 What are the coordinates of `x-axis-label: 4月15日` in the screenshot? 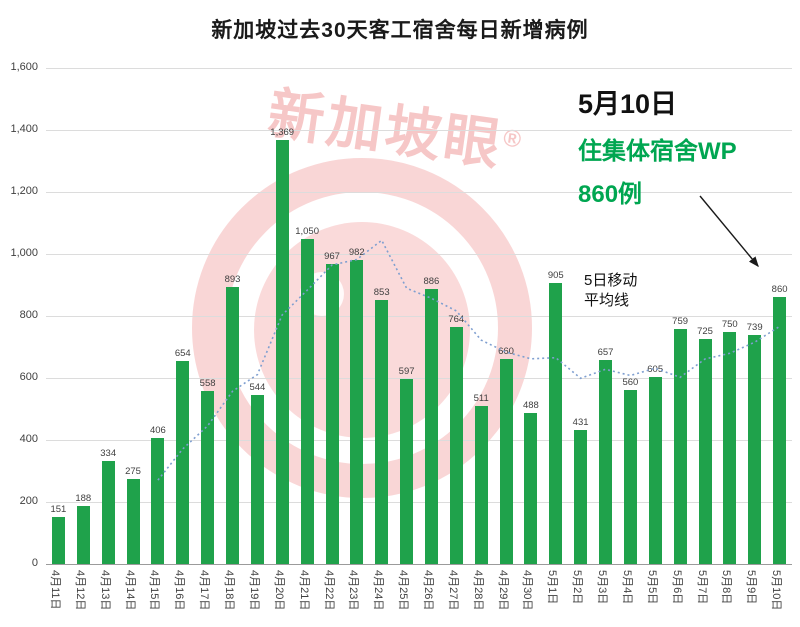 It's located at (154, 590).